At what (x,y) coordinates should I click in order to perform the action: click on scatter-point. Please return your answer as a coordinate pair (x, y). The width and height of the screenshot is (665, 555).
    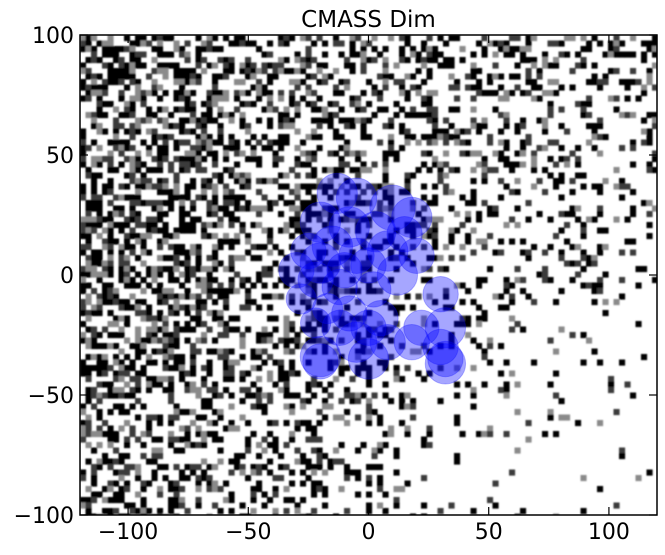
    Looking at the image, I should click on (344, 270).